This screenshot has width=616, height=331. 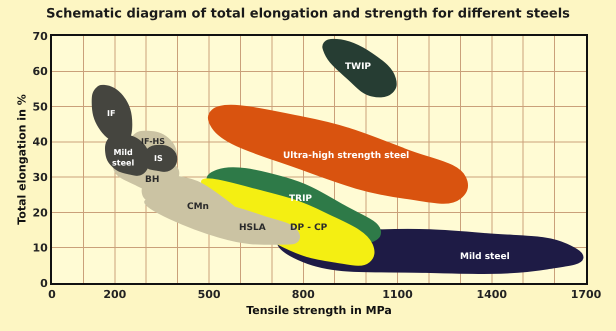 What do you see at coordinates (300, 199) in the screenshot?
I see `series-label: TRIP` at bounding box center [300, 199].